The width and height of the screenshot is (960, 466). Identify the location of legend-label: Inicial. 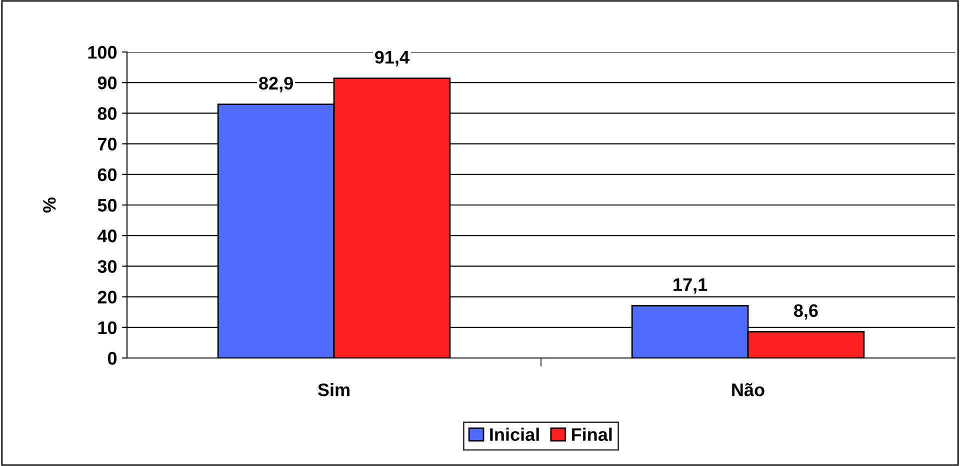
(514, 434).